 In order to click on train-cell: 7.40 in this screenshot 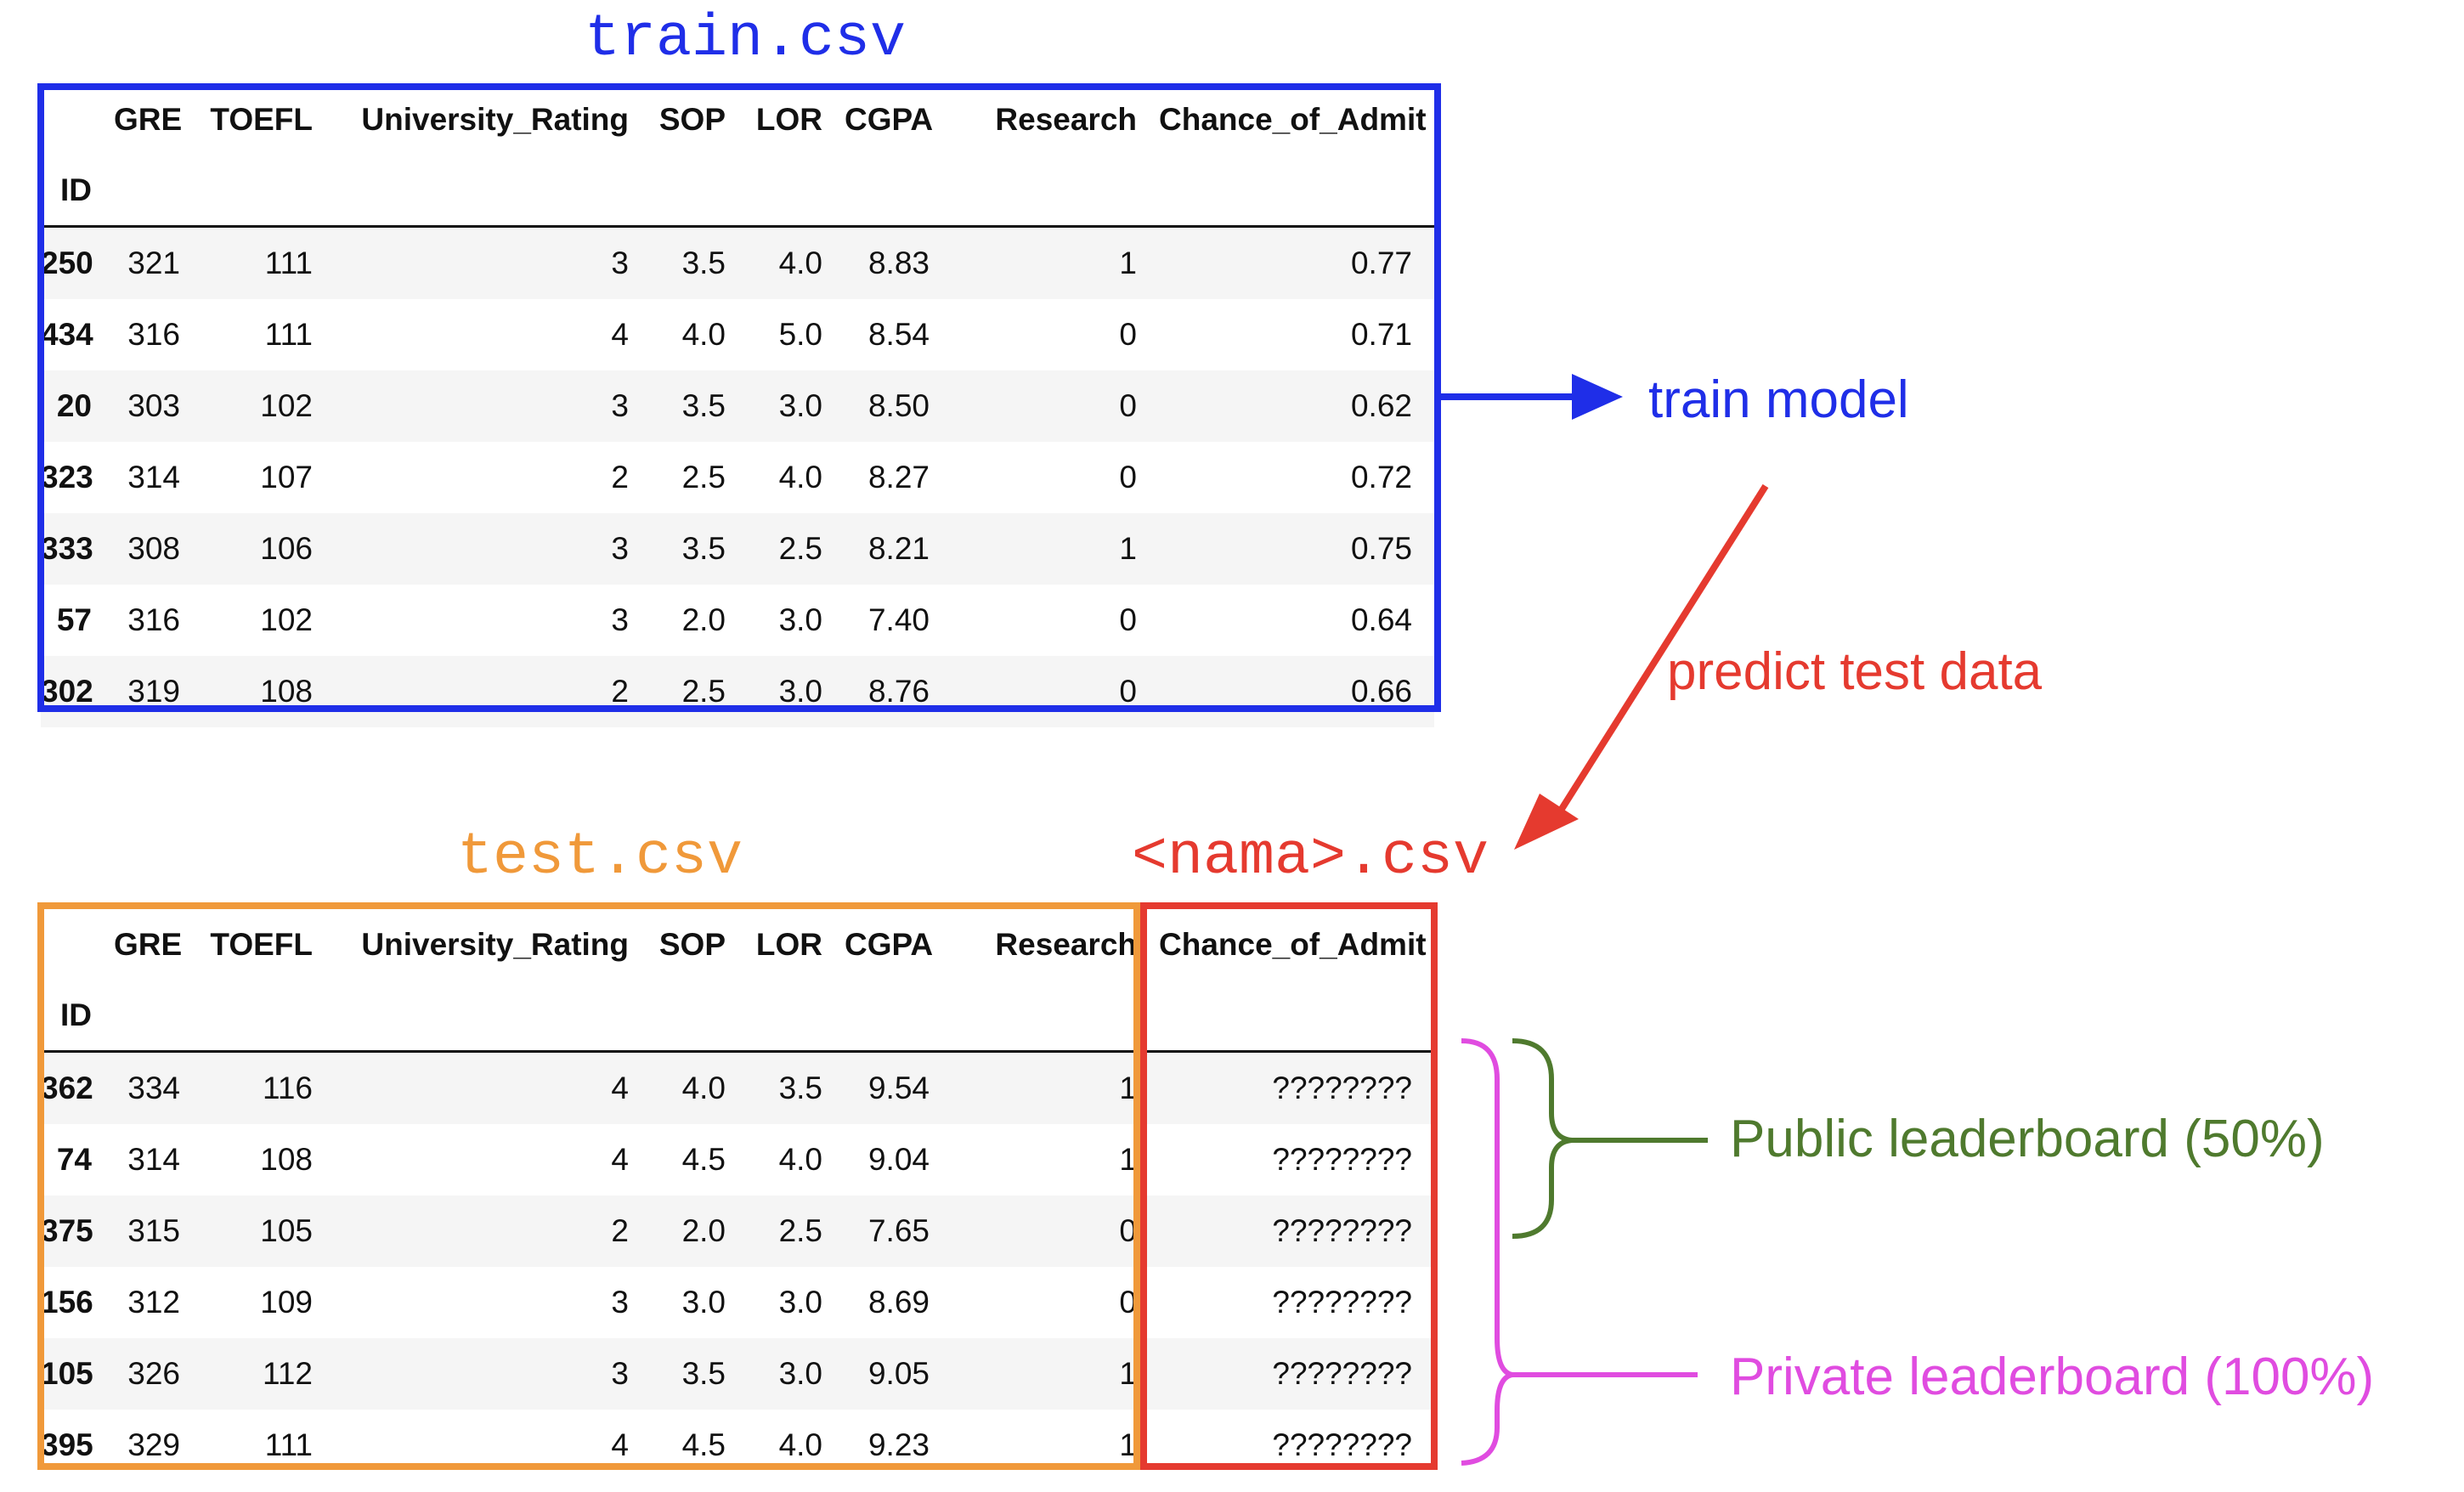, I will do `click(898, 619)`.